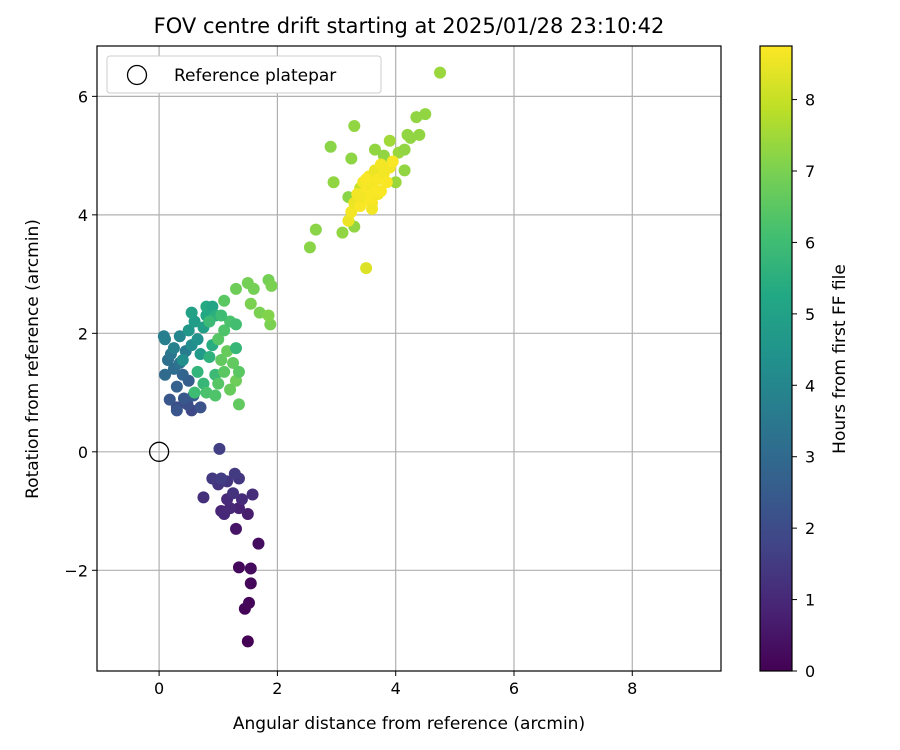 This screenshot has height=750, width=900. I want to click on y-tick-label: 2, so click(83, 333).